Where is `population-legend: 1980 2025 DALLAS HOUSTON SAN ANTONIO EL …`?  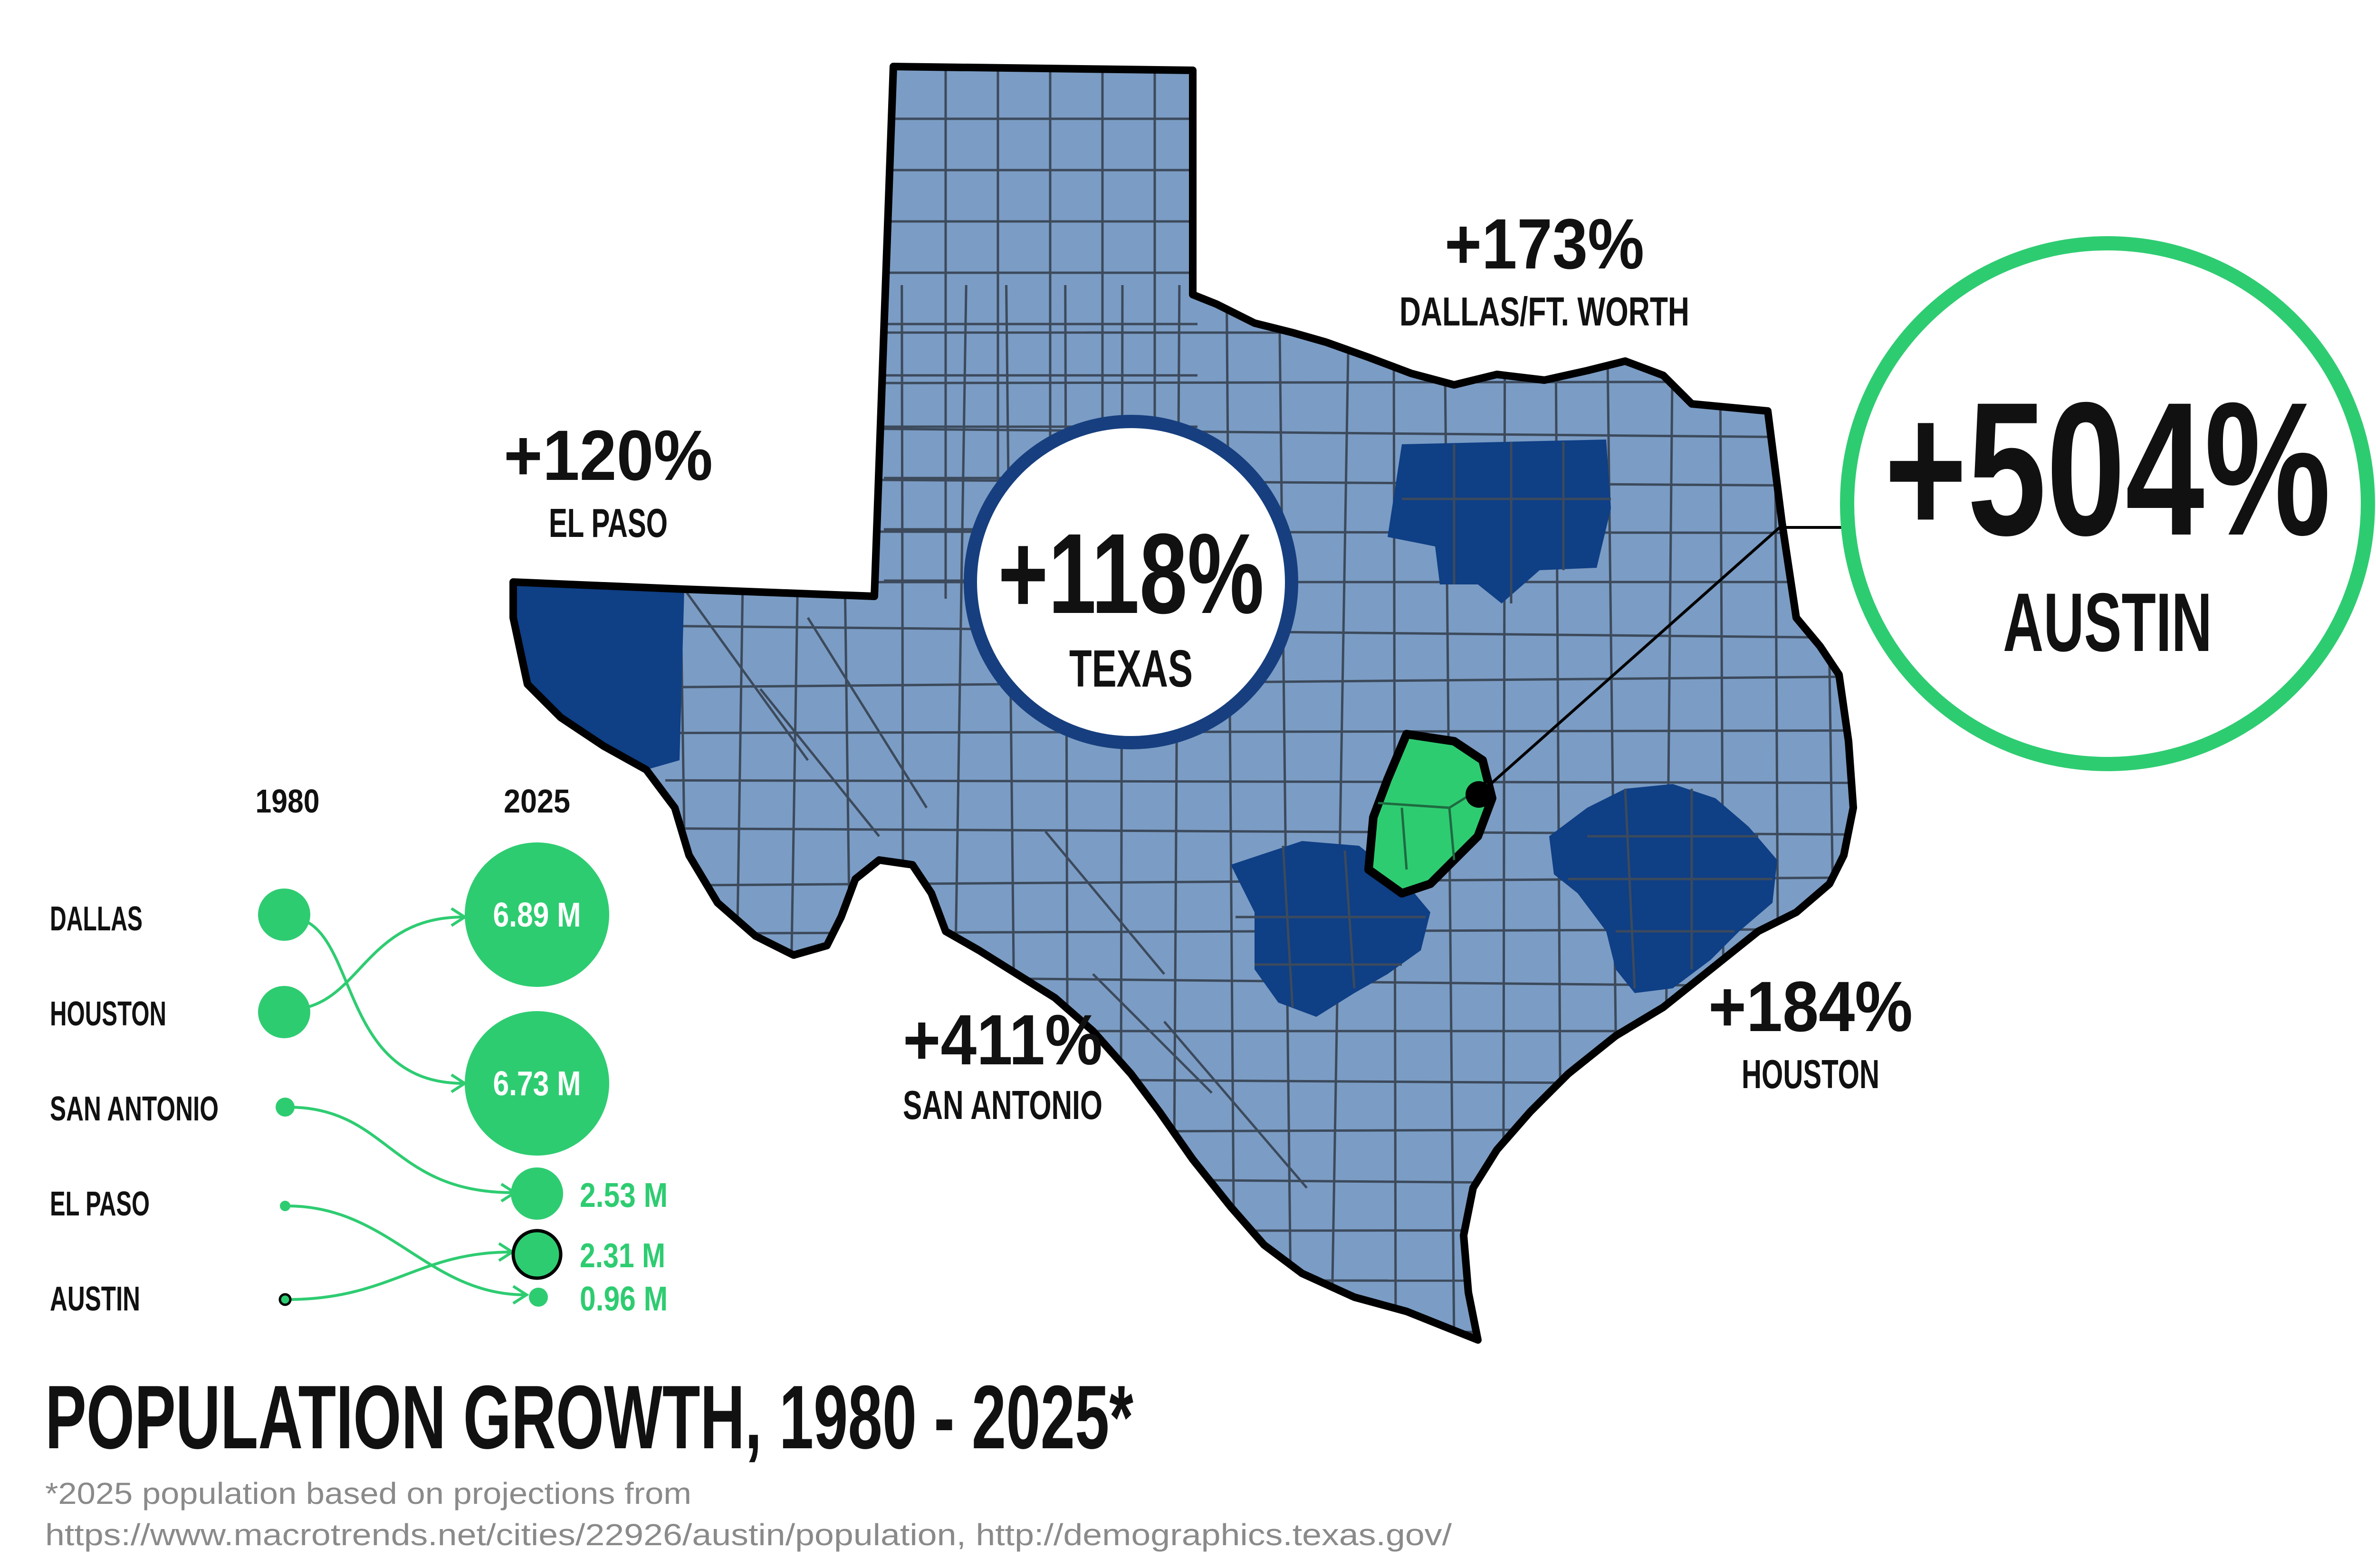
population-legend: 1980 2025 DALLAS HOUSTON SAN ANTONIO EL … is located at coordinates (359, 1051).